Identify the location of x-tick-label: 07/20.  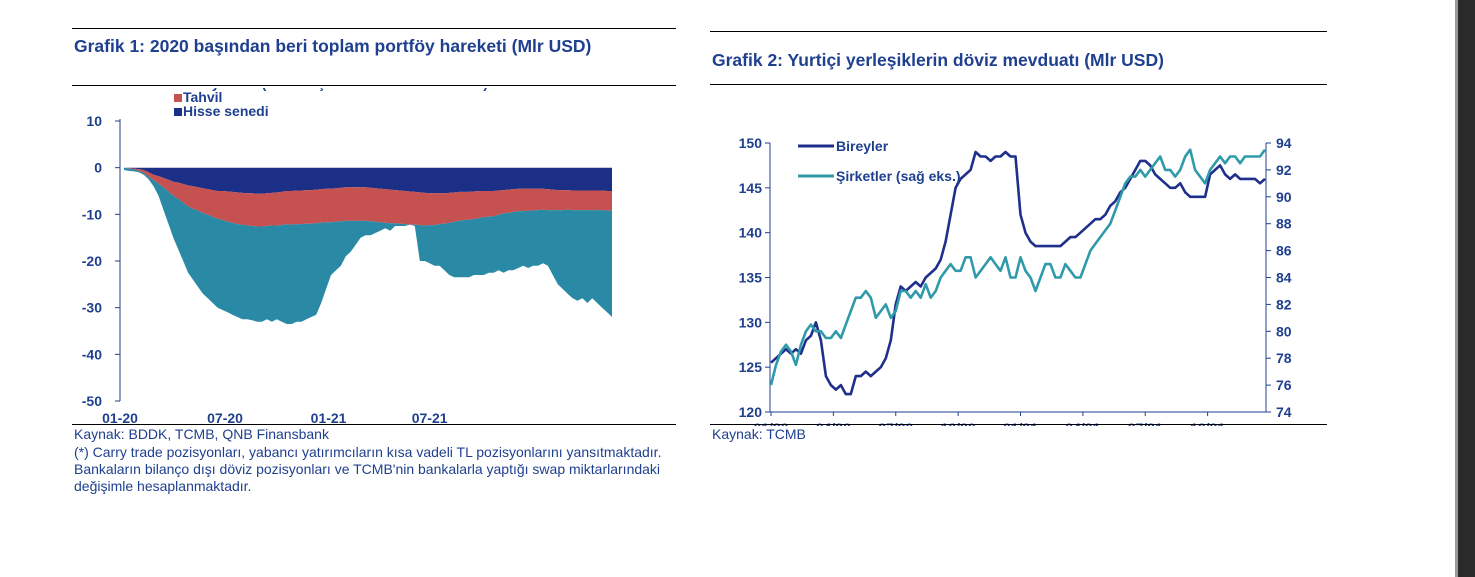
(895, 423).